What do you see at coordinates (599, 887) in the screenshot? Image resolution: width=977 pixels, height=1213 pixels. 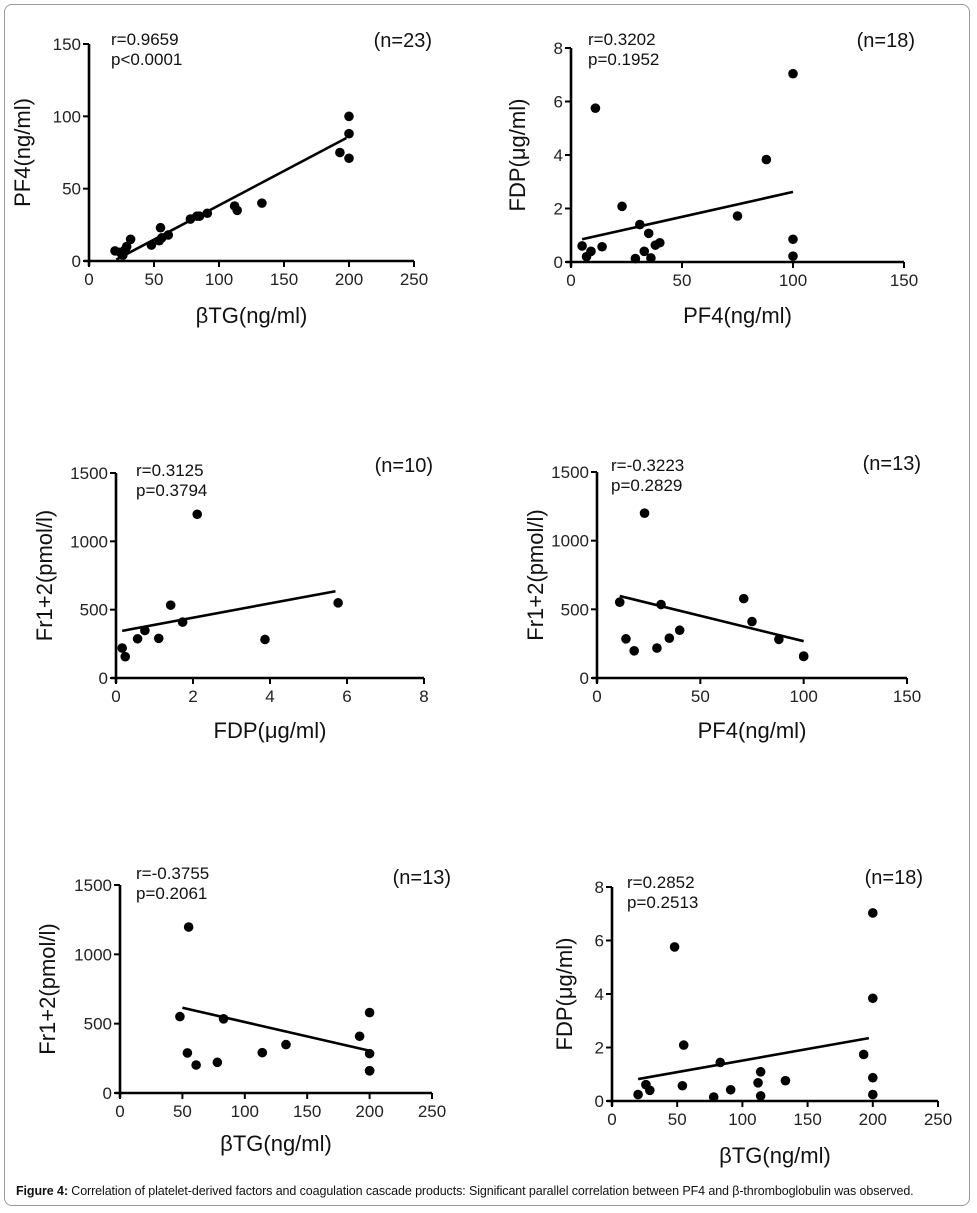 I see `y-tick-label: 8` at bounding box center [599, 887].